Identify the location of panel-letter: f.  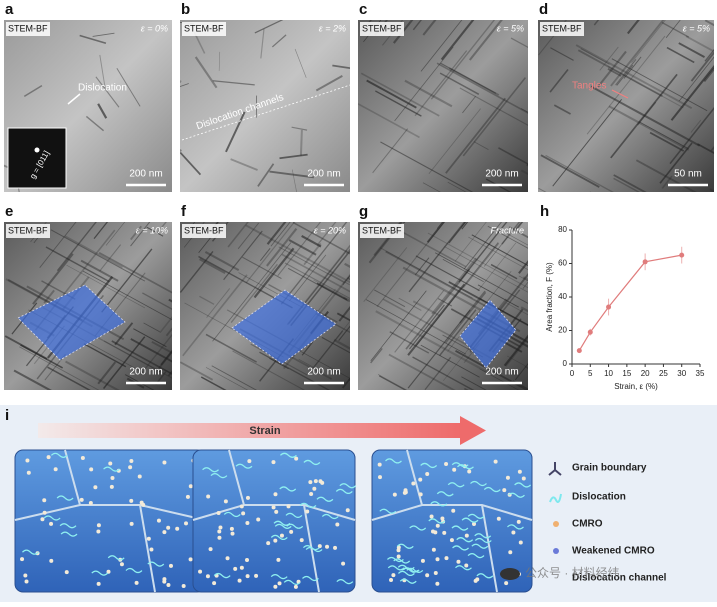
(184, 211).